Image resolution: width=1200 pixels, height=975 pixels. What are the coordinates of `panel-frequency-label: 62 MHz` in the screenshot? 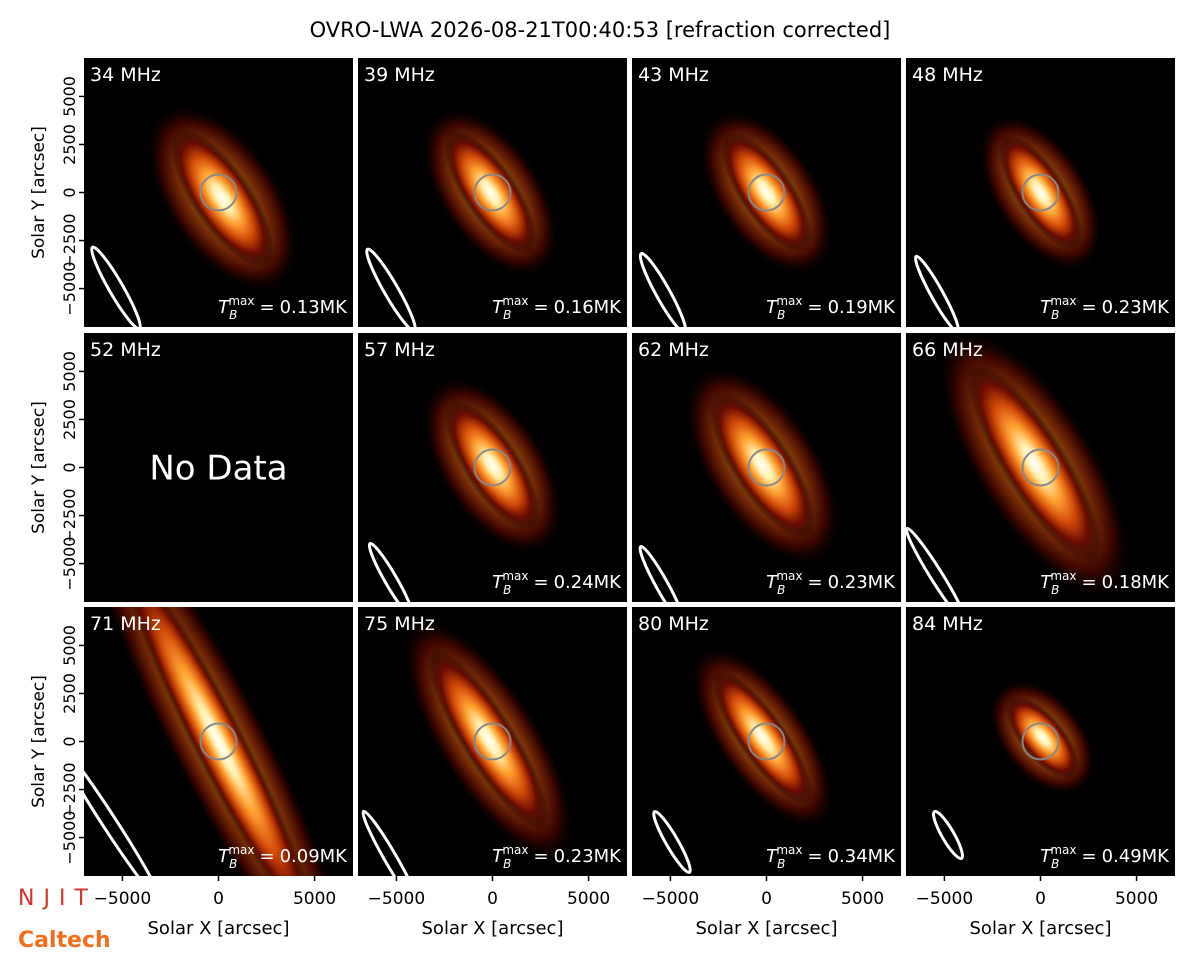 It's located at (673, 350).